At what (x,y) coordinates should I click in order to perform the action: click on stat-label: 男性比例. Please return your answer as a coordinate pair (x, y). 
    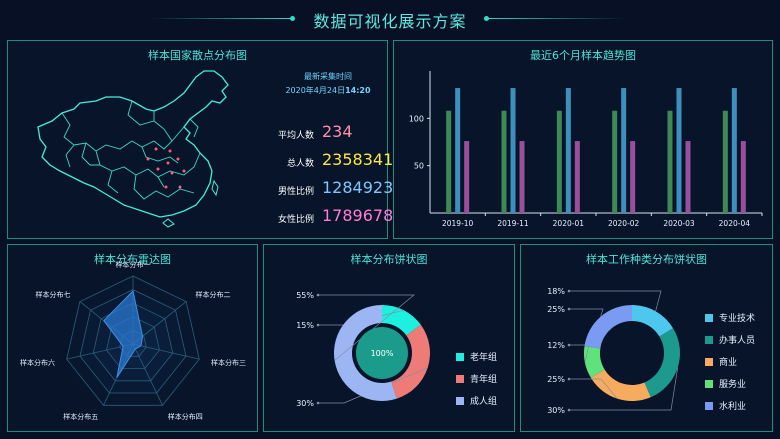
    Looking at the image, I should click on (295, 192).